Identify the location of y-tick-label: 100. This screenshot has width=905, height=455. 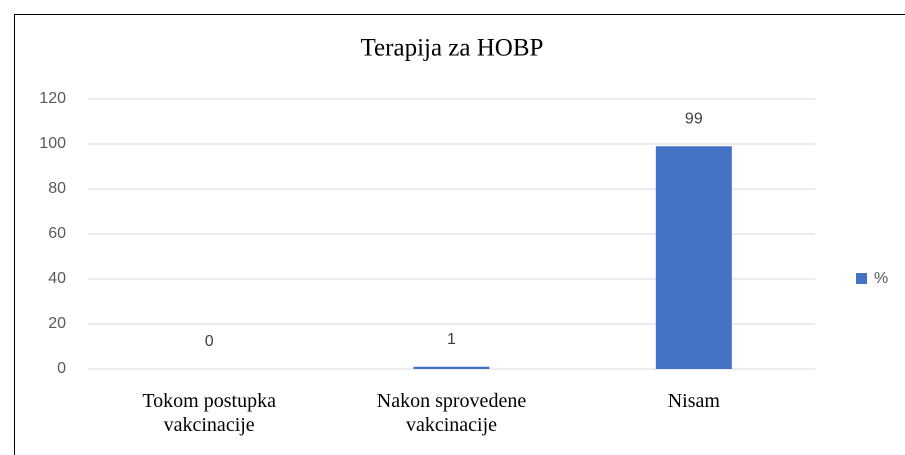
(52, 143).